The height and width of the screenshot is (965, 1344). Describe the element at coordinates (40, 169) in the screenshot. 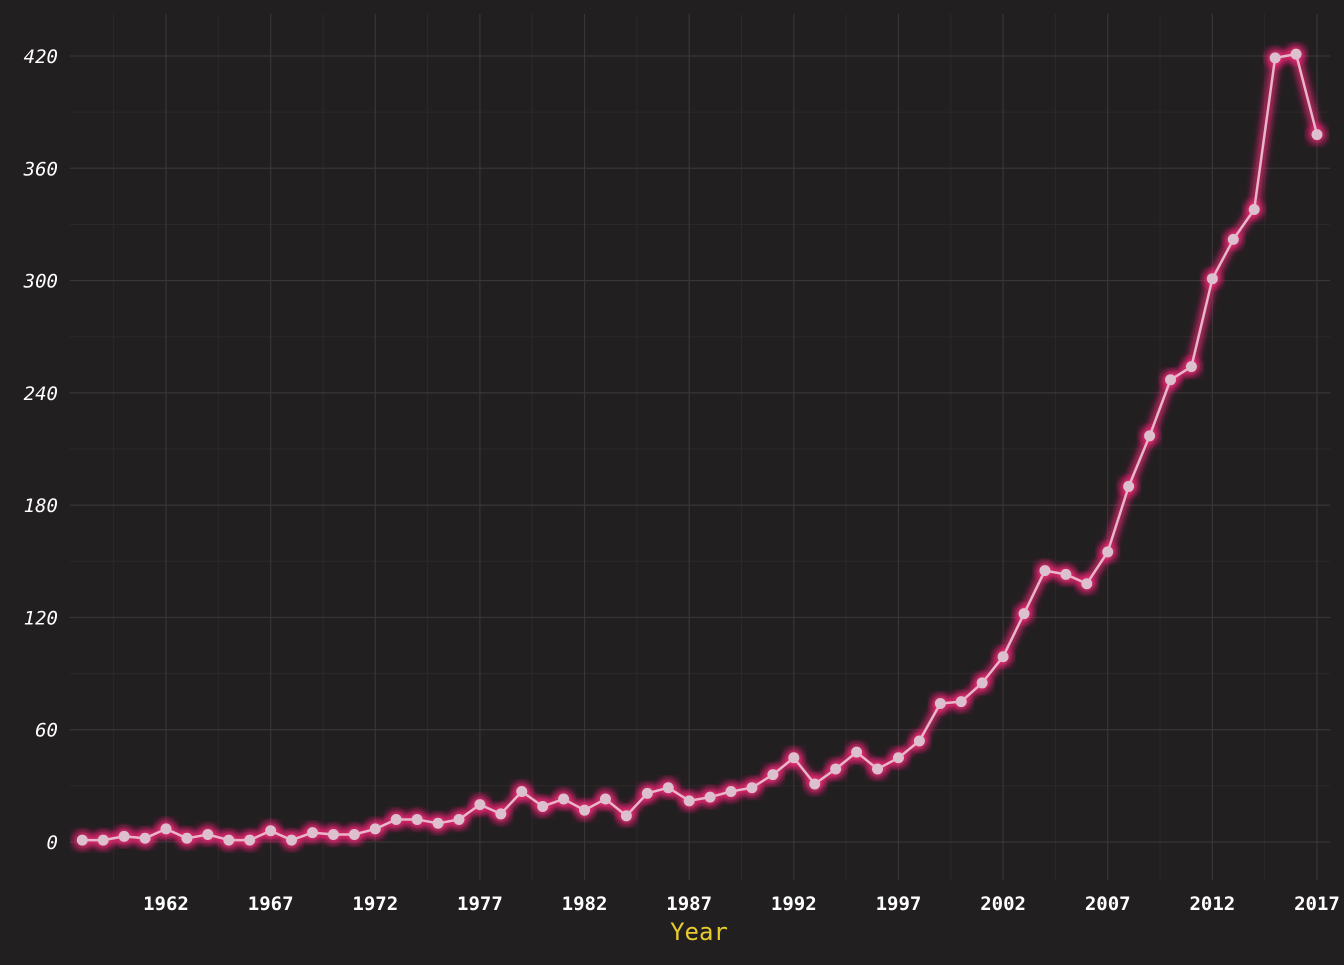

I see `y-tick-label: 360` at that location.